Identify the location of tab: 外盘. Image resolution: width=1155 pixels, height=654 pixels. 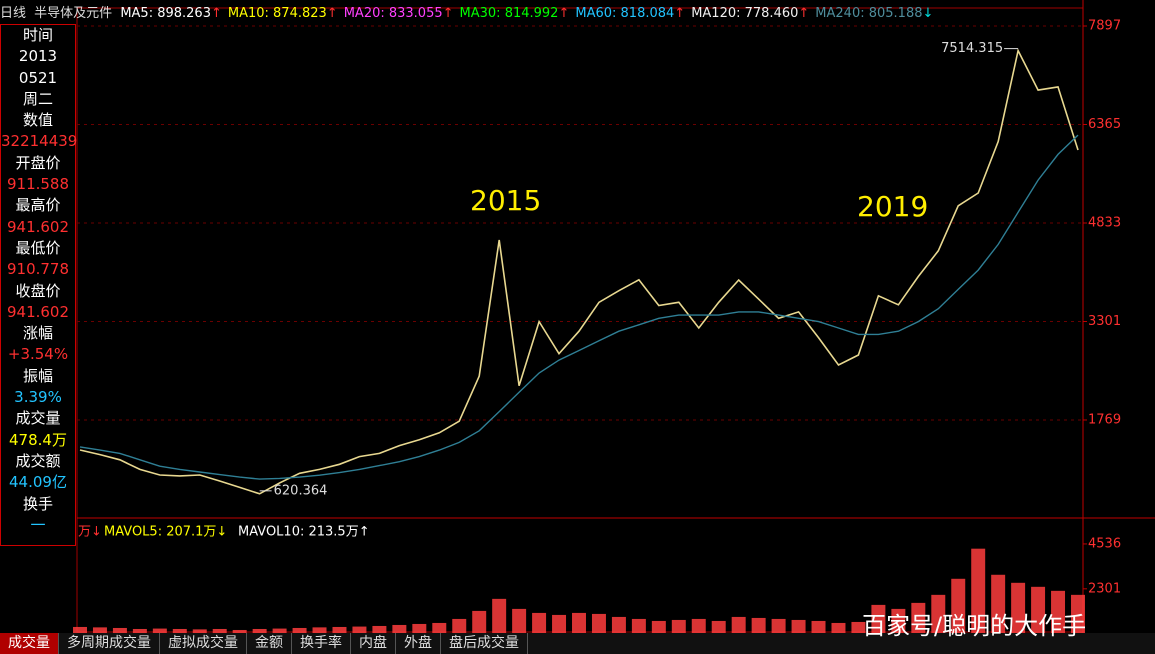
(418, 643).